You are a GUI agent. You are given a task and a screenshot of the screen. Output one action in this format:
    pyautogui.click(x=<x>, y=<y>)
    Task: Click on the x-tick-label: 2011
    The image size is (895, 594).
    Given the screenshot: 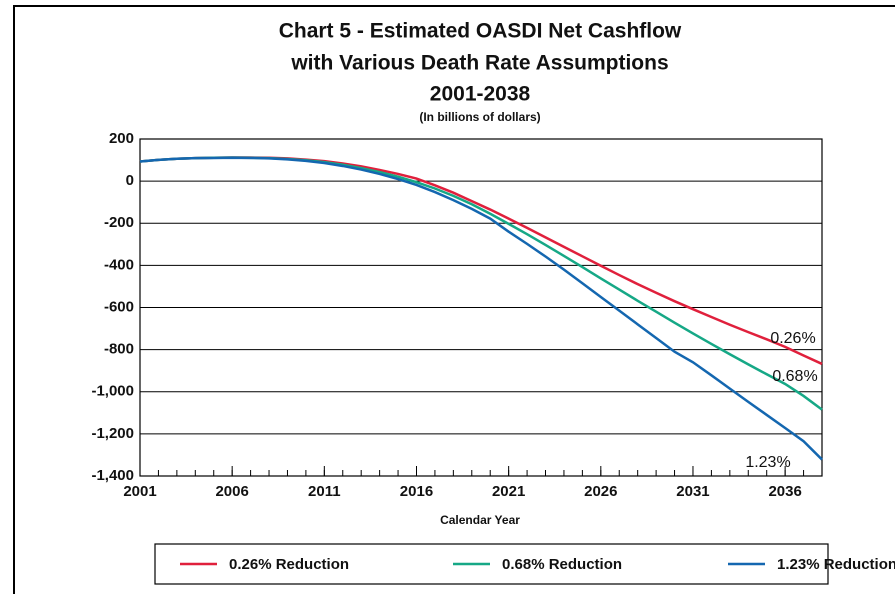 What is the action you would take?
    pyautogui.click(x=324, y=491)
    